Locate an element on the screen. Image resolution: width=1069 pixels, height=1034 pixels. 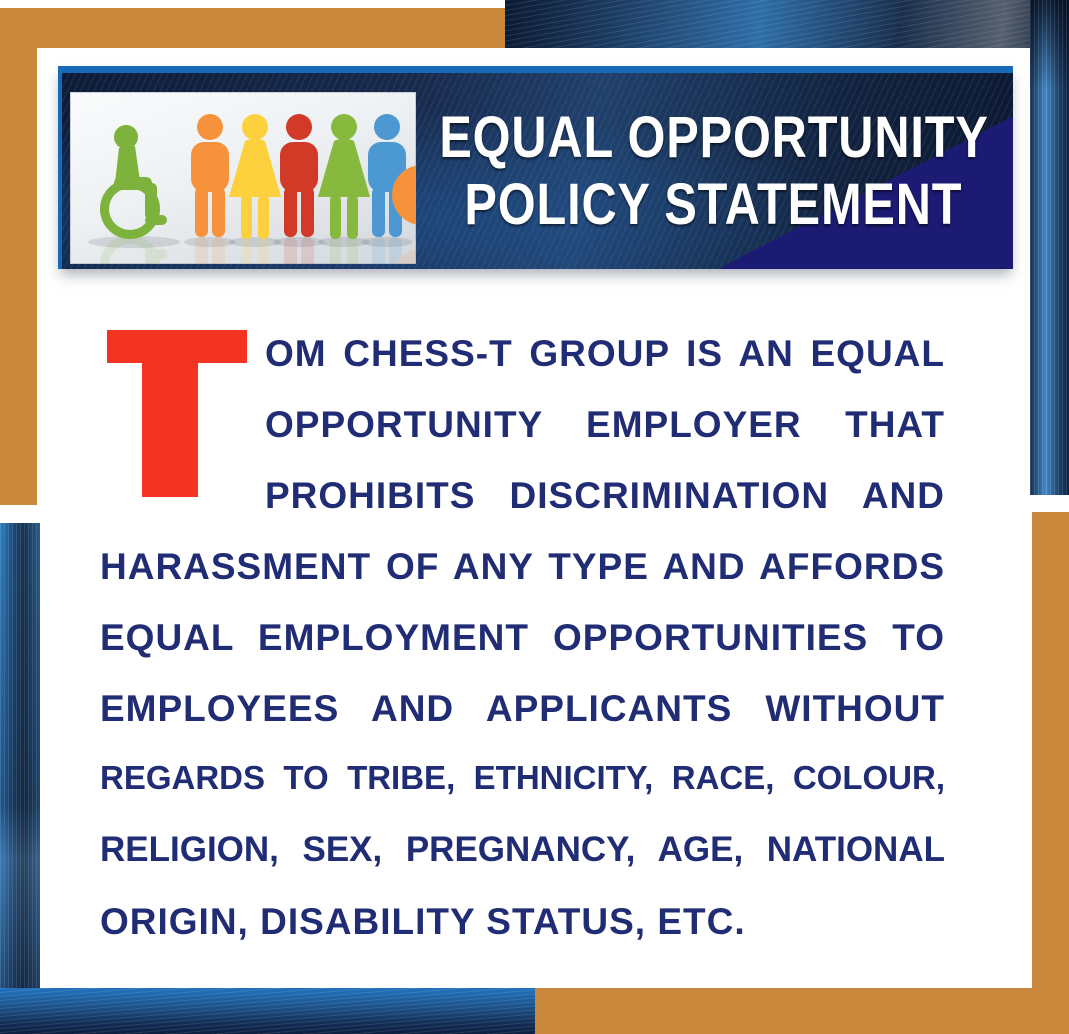
frame-orange-left is located at coordinates (18, 256).